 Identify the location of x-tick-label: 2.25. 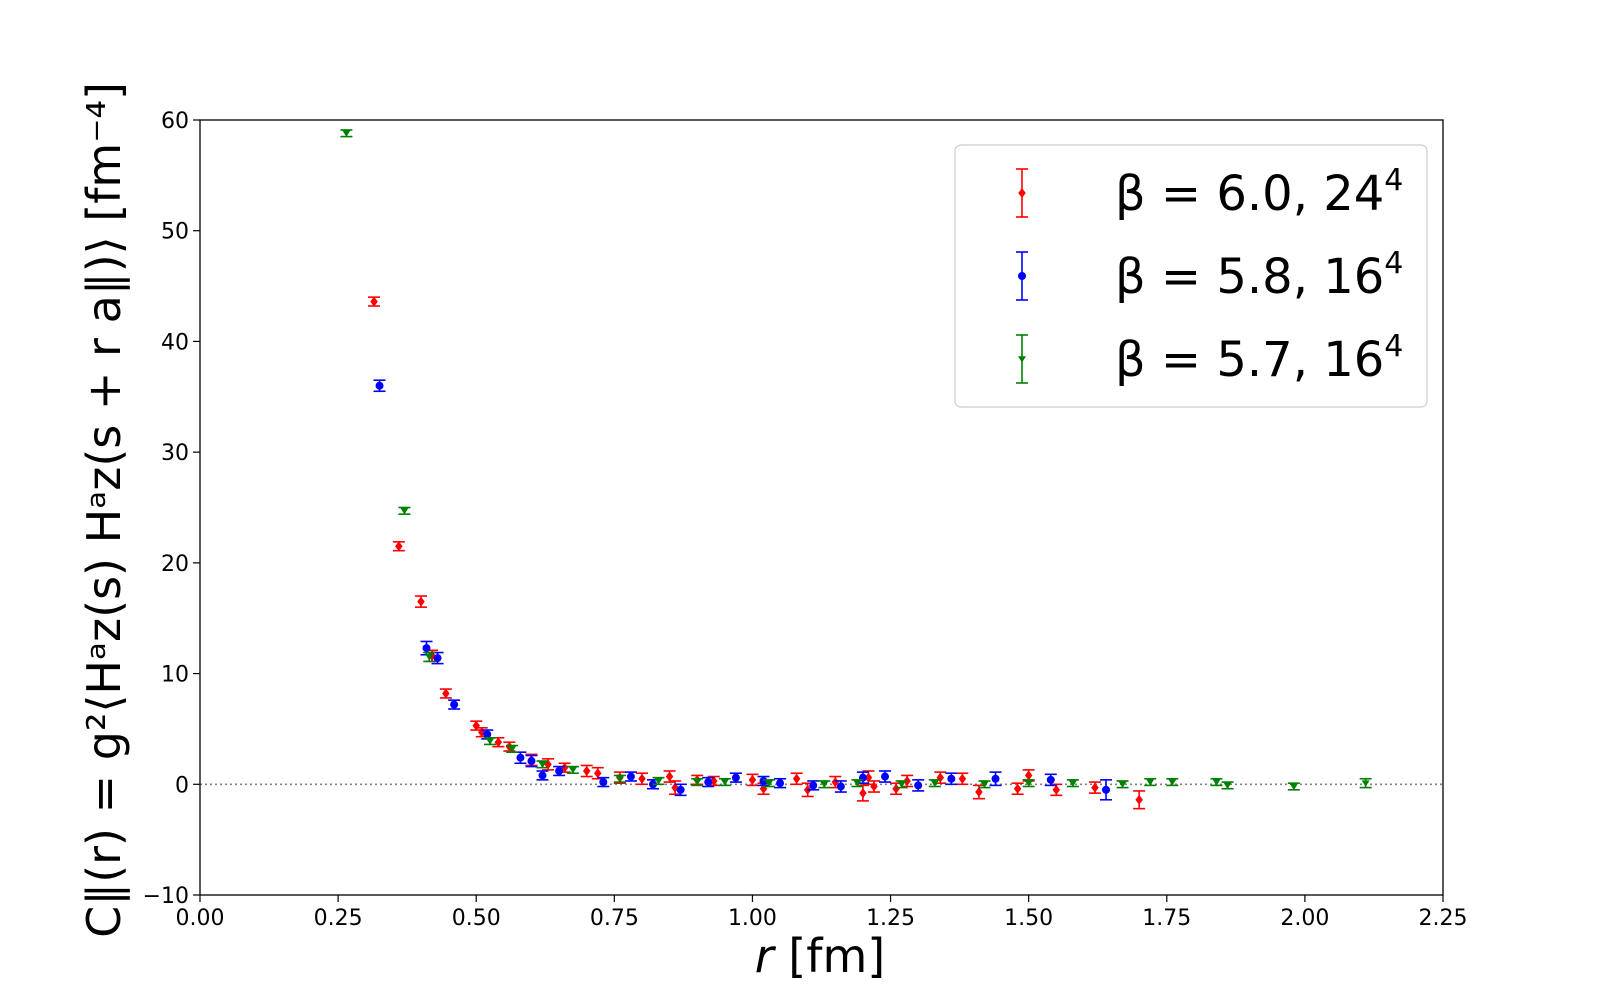
(1443, 918).